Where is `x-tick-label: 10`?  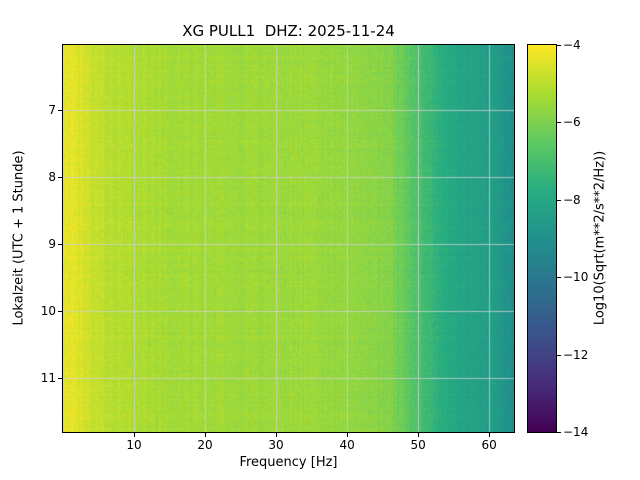 x-tick-label: 10 is located at coordinates (134, 445).